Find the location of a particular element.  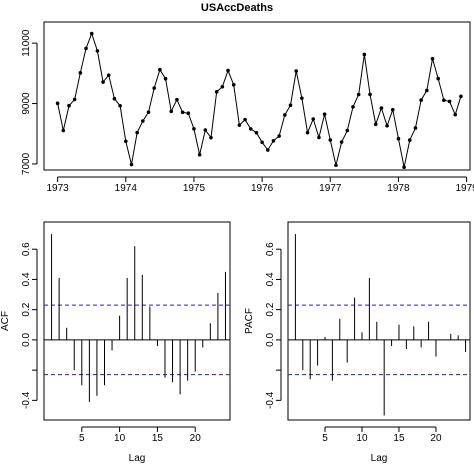

acf-y-tick-label: 0.6 is located at coordinates (26, 249).